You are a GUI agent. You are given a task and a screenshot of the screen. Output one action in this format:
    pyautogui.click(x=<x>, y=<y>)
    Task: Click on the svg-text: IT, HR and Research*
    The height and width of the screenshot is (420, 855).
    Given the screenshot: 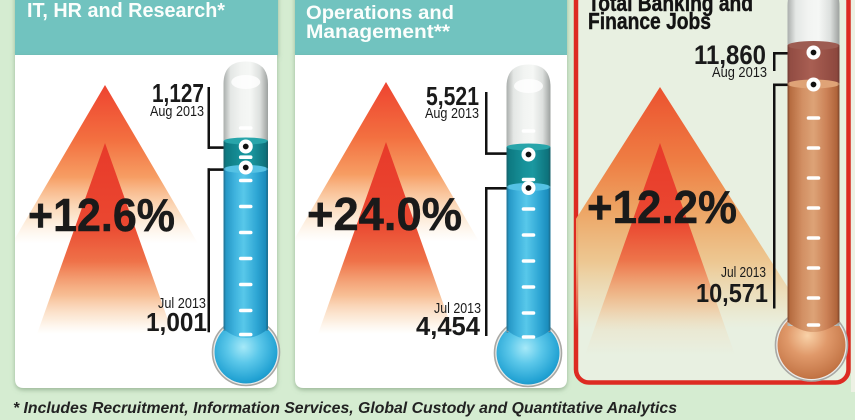 What is the action you would take?
    pyautogui.click(x=126, y=11)
    